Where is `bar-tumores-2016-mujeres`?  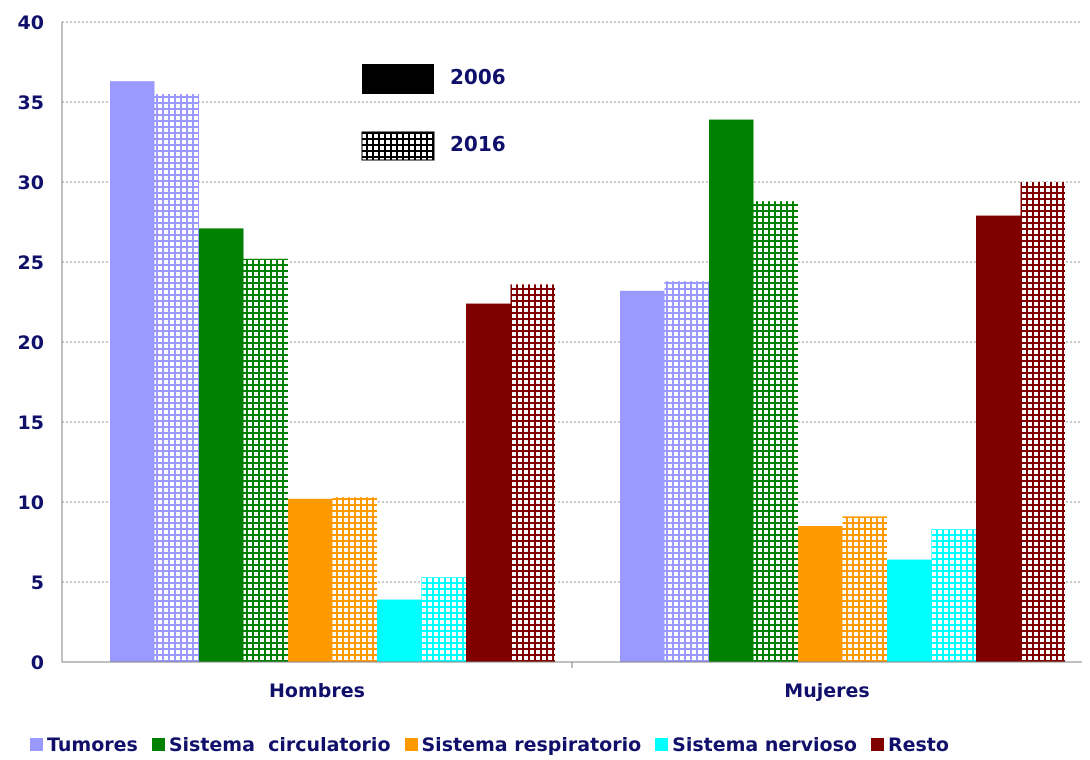
bar-tumores-2016-mujeres is located at coordinates (686, 471).